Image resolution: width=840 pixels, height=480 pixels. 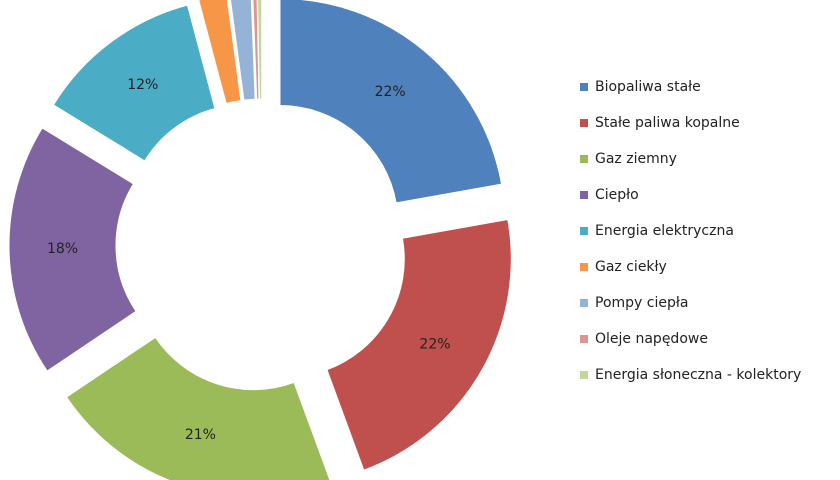 I want to click on data-label: 21%, so click(x=200, y=435).